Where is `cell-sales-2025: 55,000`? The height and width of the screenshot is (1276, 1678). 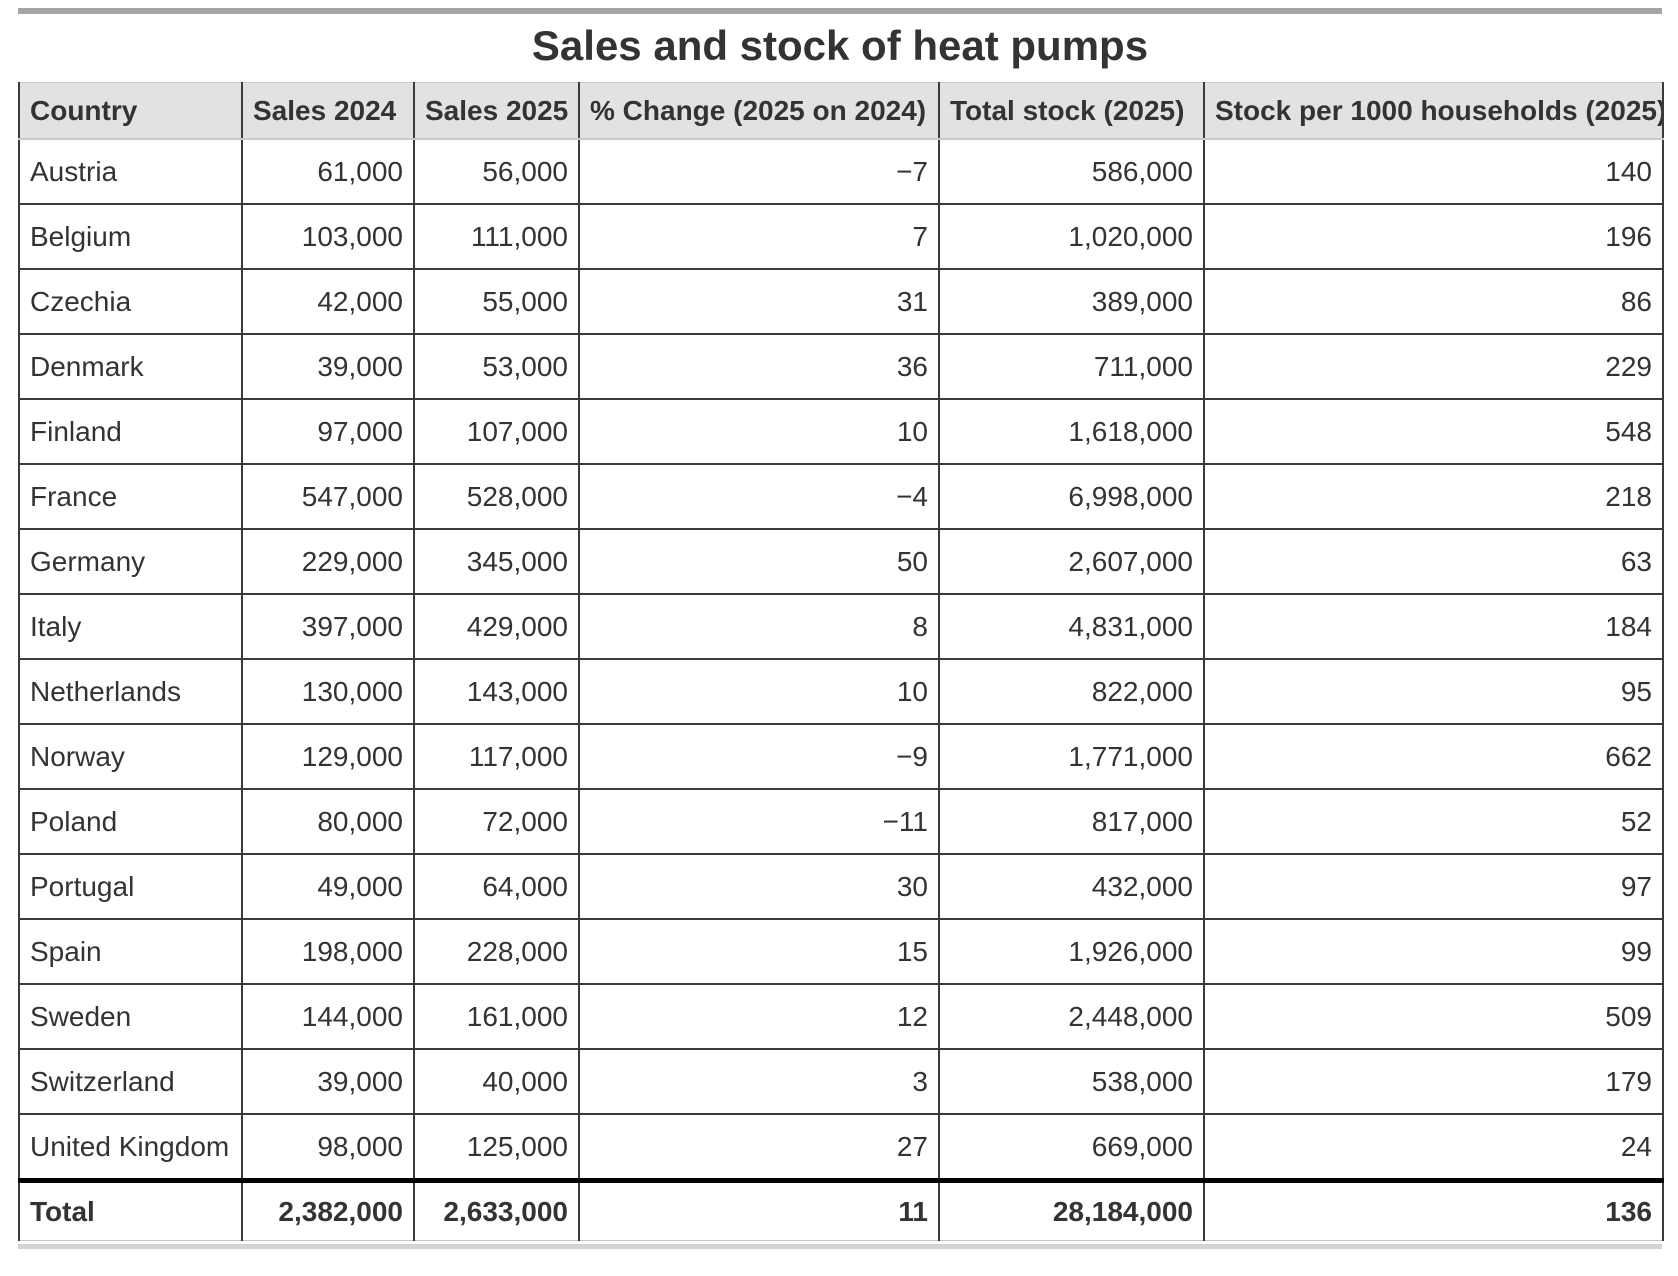
cell-sales-2025: 55,000 is located at coordinates (496, 301).